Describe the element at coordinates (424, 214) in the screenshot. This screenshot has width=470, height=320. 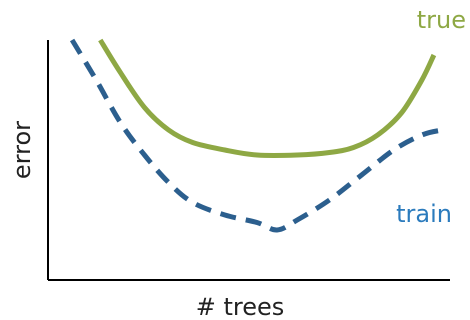
I see `series-label-train: train` at that location.